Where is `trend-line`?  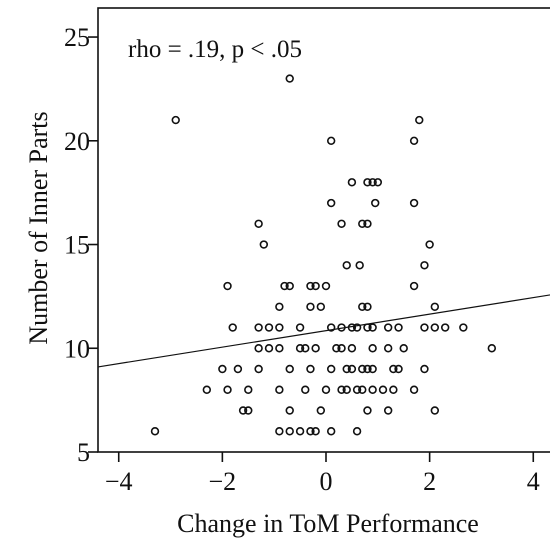 trend-line is located at coordinates (323, 331).